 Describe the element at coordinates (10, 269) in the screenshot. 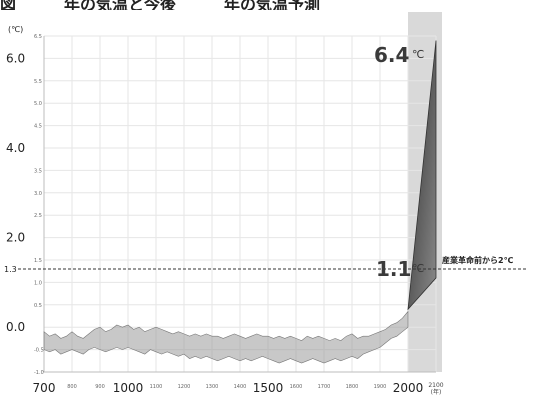

I see `reference-line-value: 1.3` at that location.